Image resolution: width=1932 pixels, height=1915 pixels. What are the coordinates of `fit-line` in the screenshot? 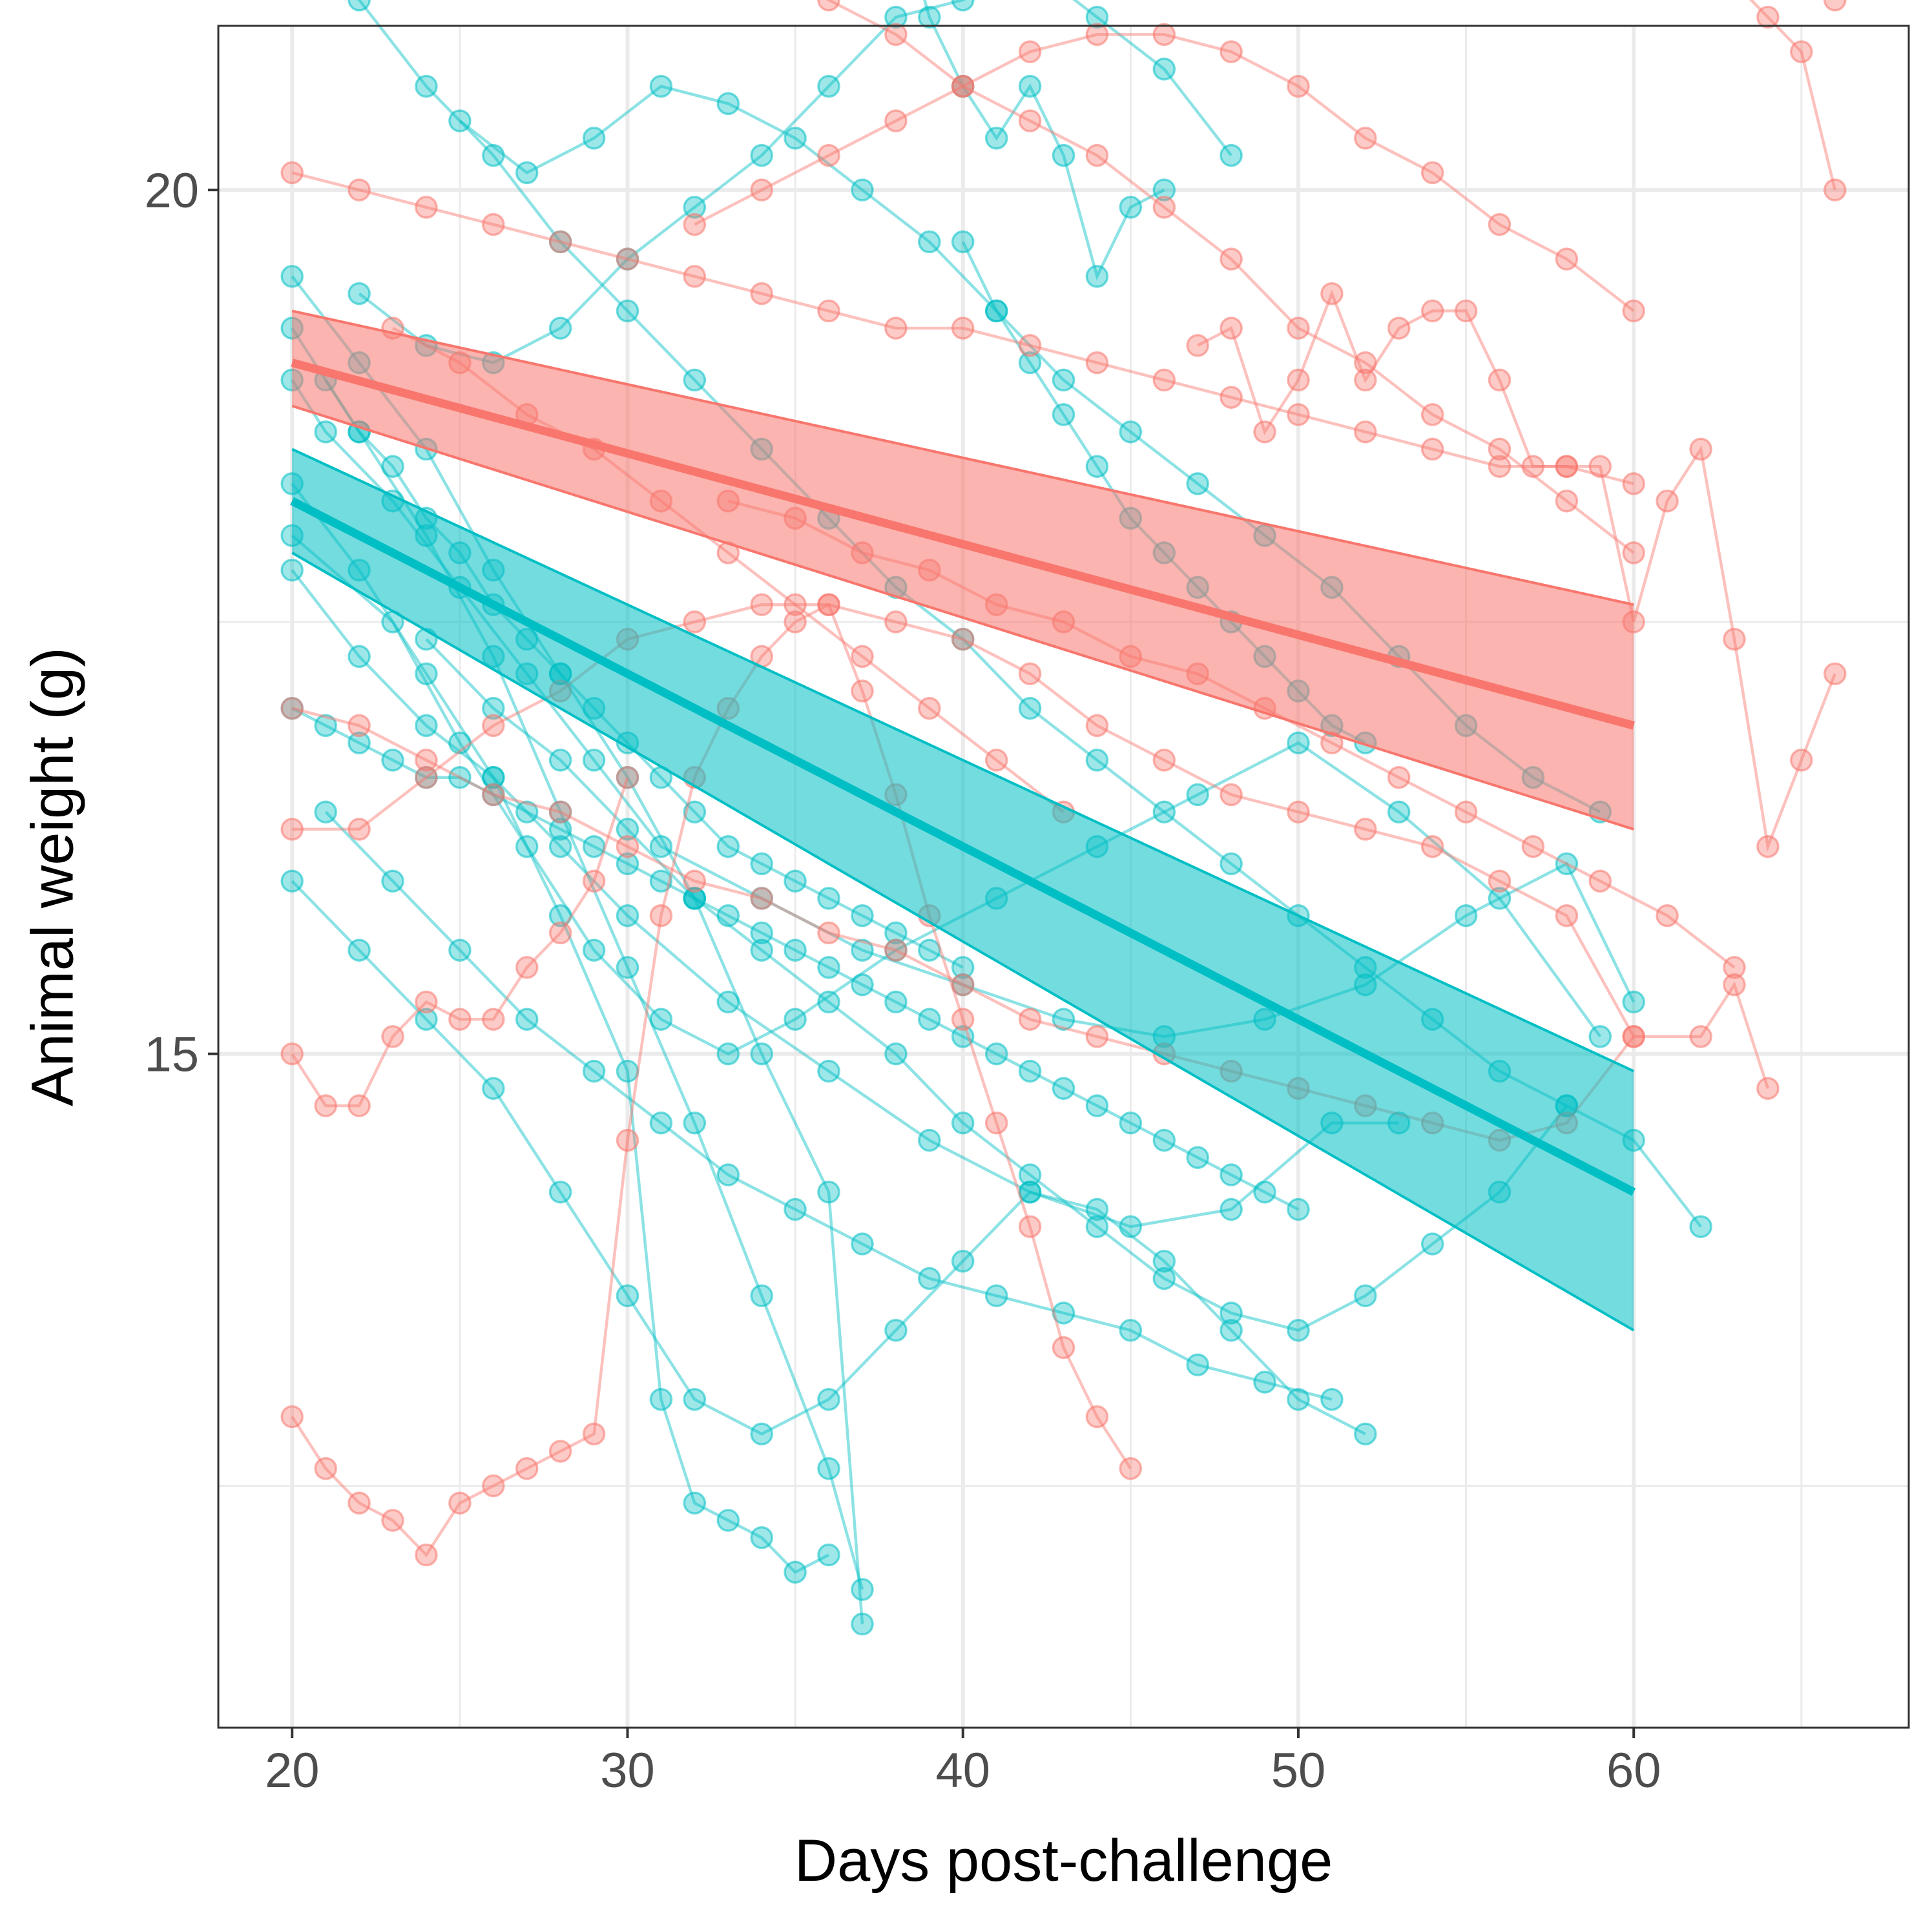 It's located at (963, 544).